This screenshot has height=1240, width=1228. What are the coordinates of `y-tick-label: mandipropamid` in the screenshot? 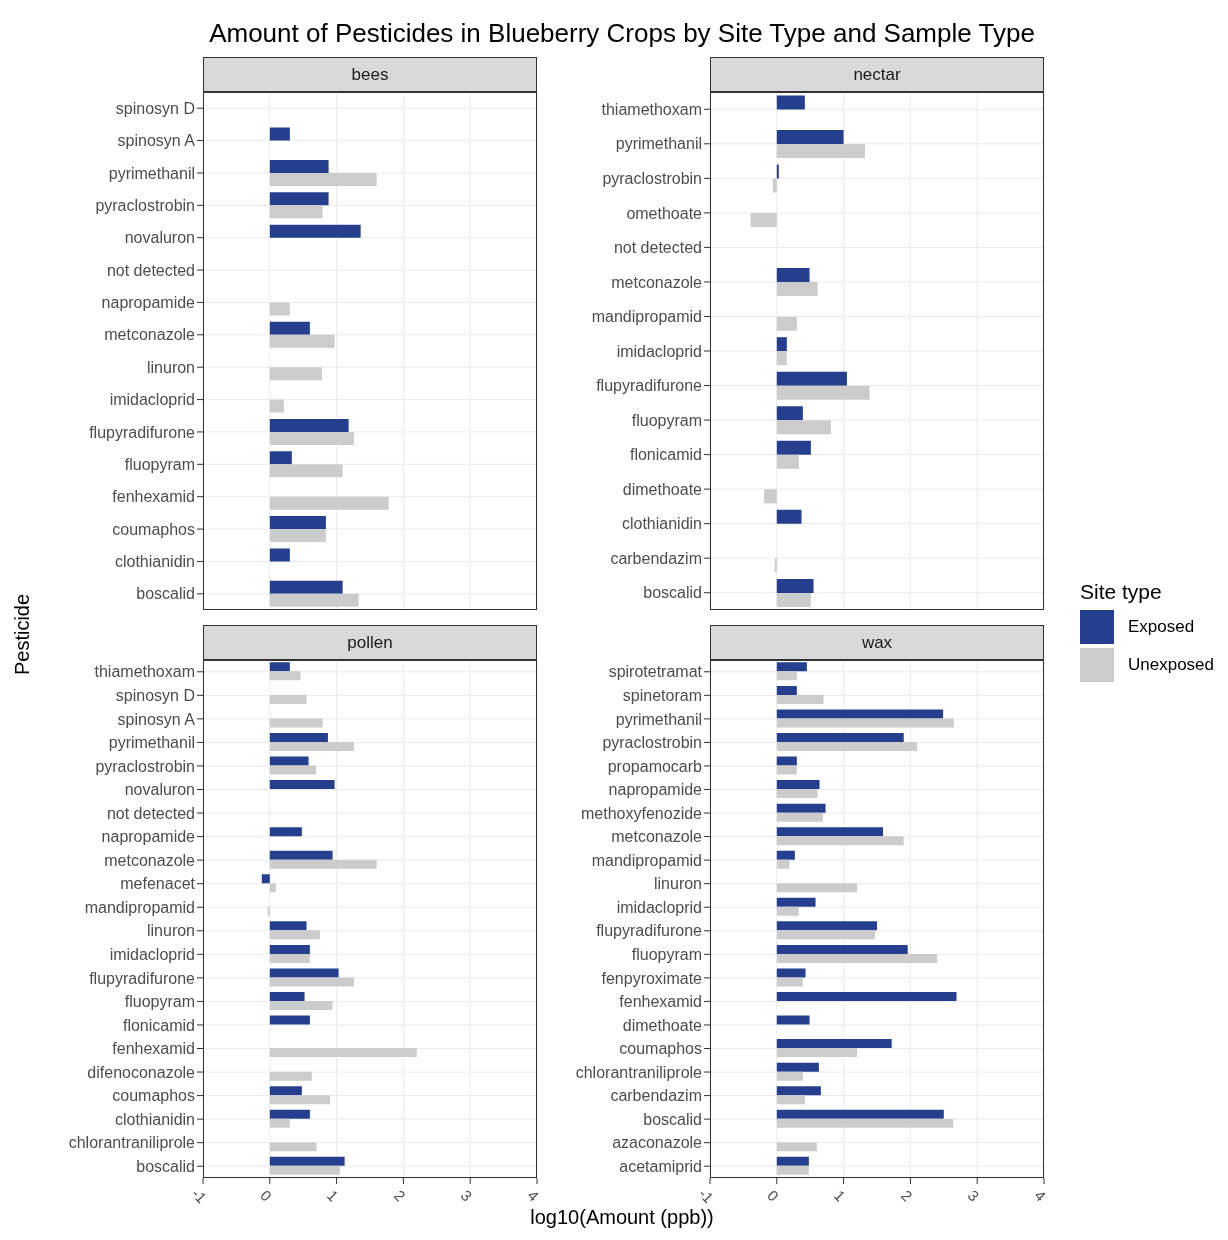 It's located at (646, 317).